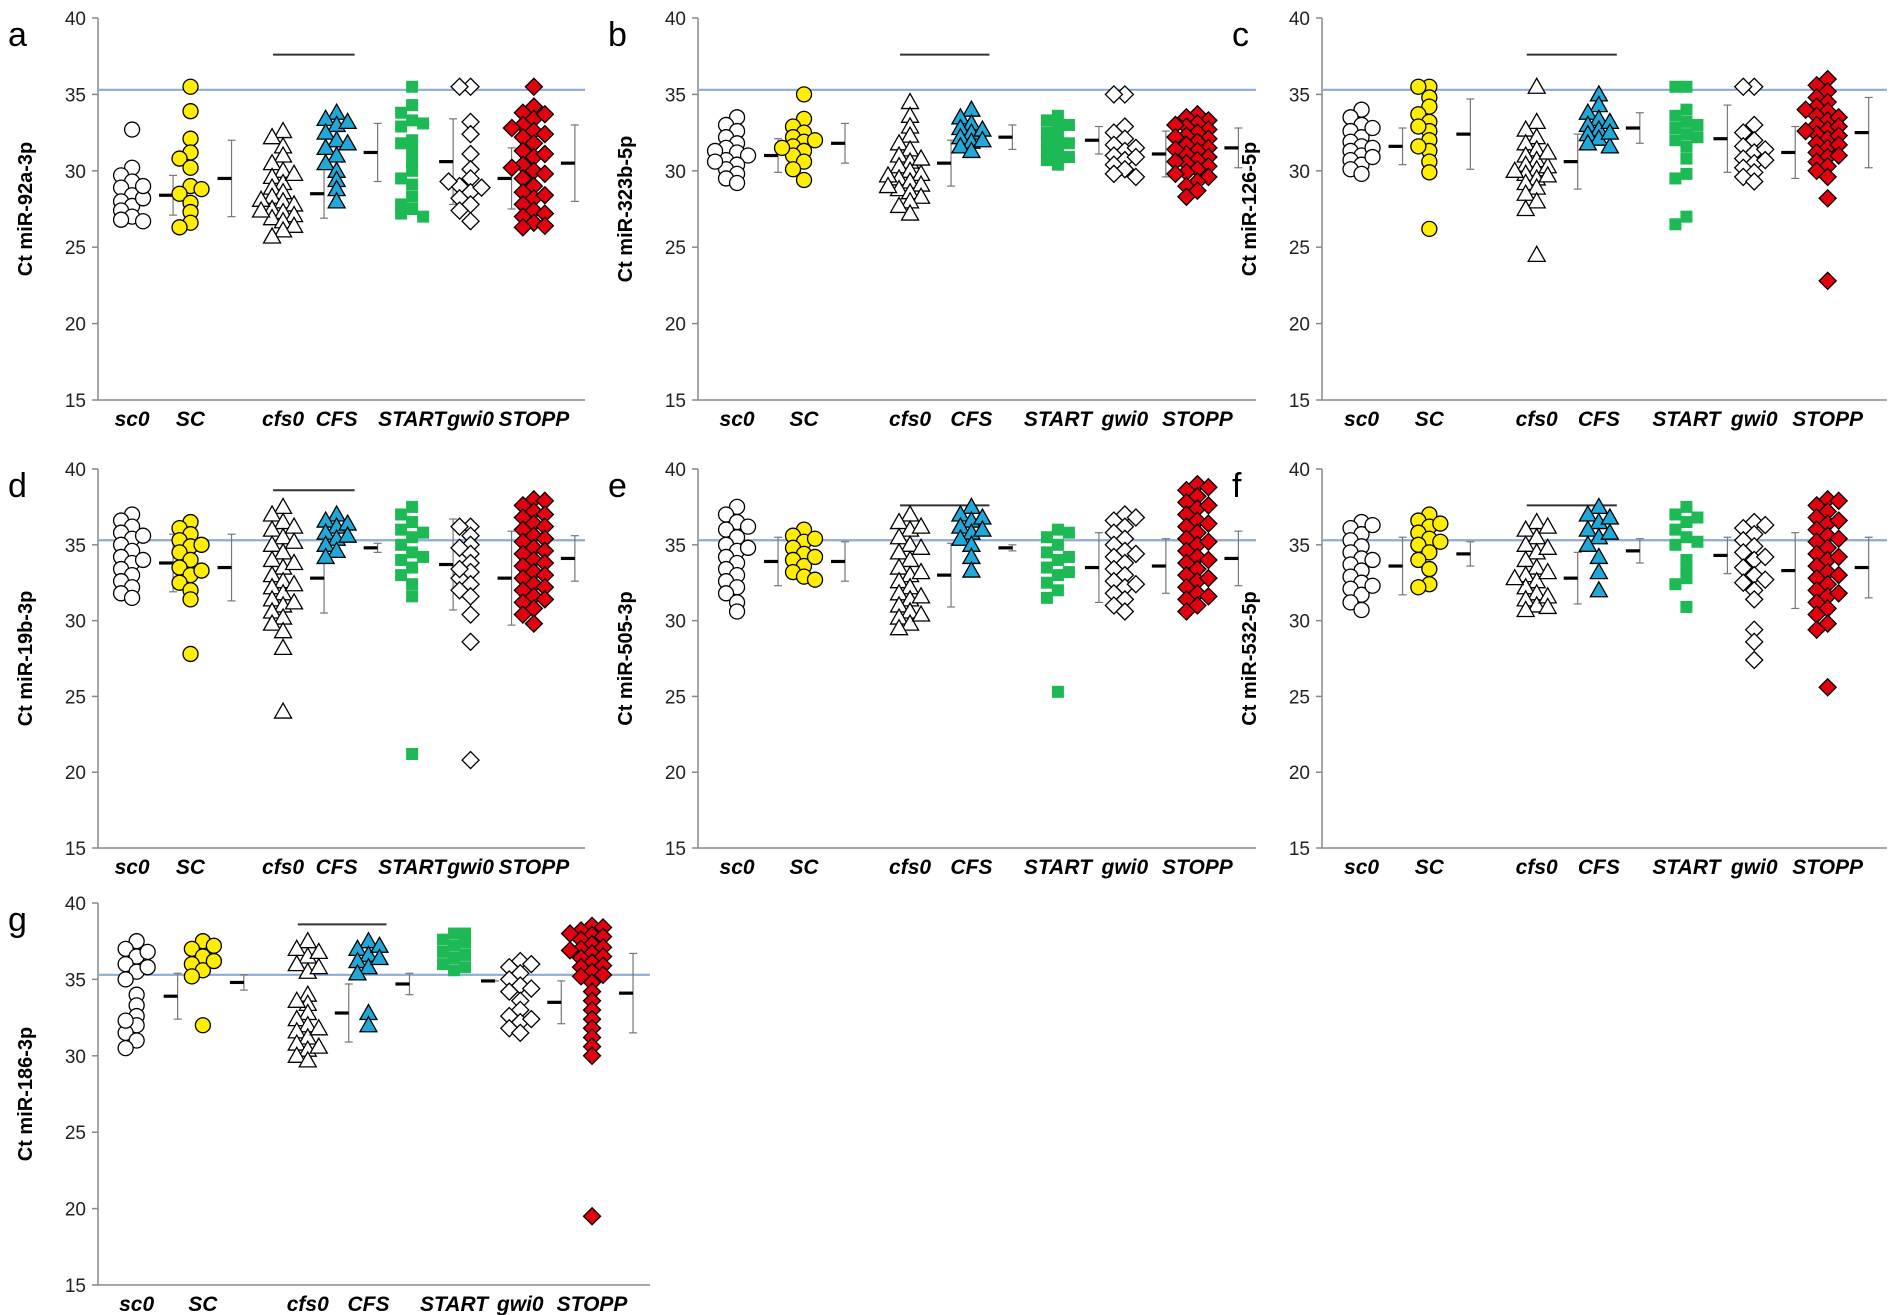 Image resolution: width=1900 pixels, height=1315 pixels. What do you see at coordinates (1250, 658) in the screenshot?
I see `y-axis-label: Ct miR-532-5p` at bounding box center [1250, 658].